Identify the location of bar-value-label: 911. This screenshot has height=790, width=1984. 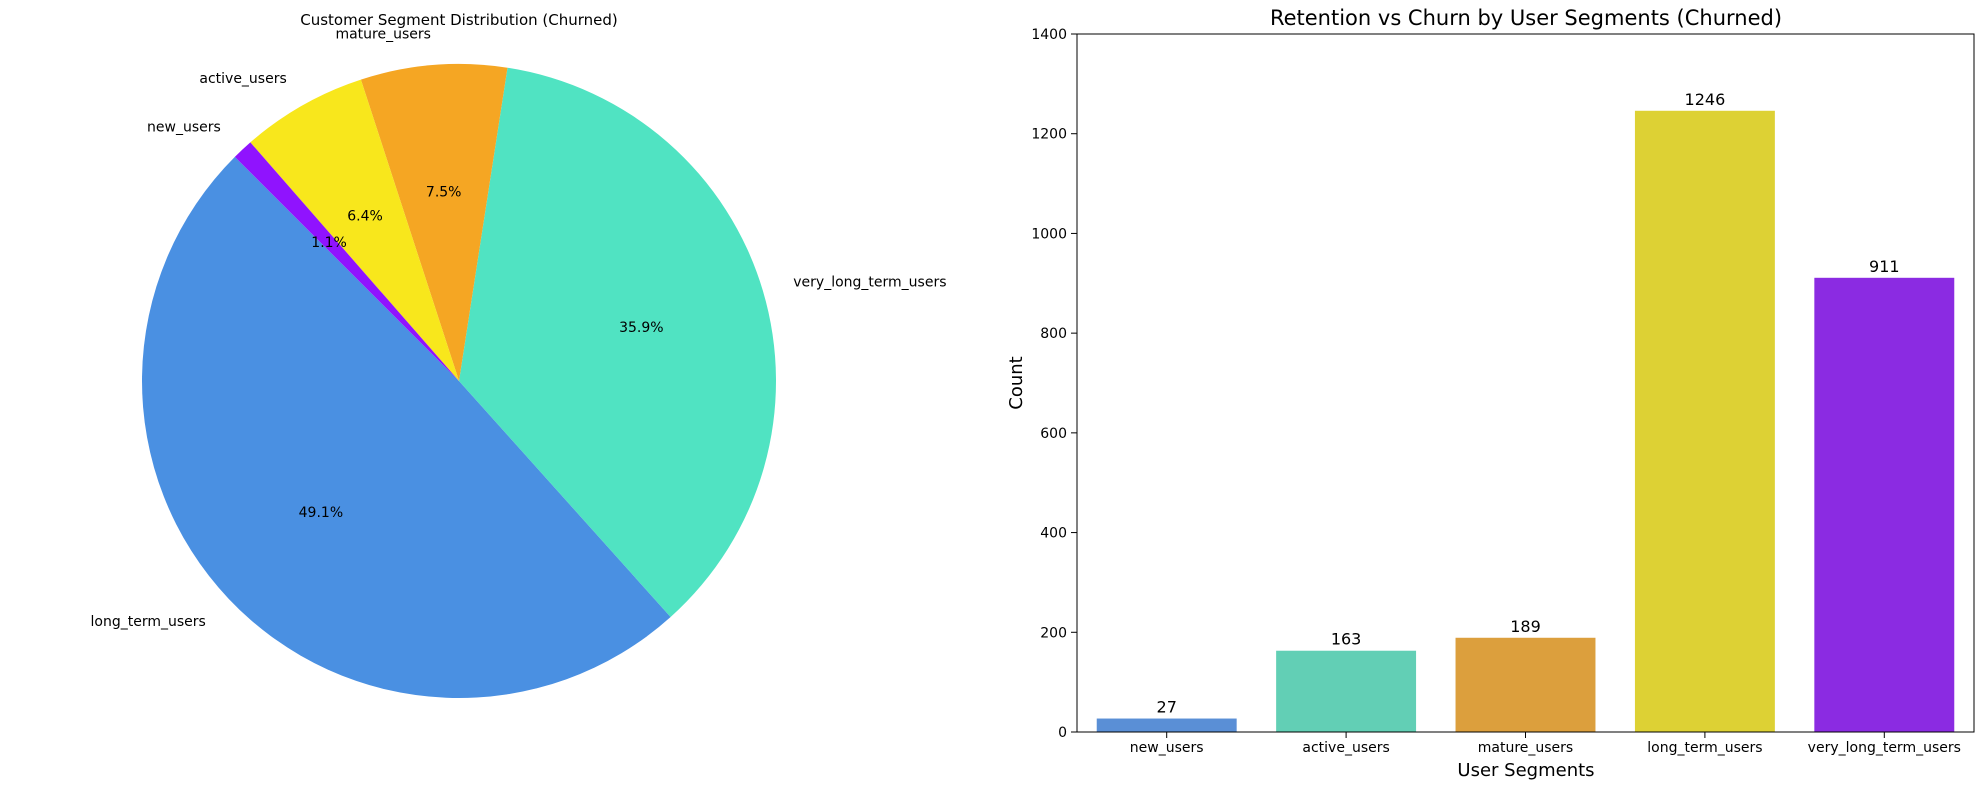
(1884, 266).